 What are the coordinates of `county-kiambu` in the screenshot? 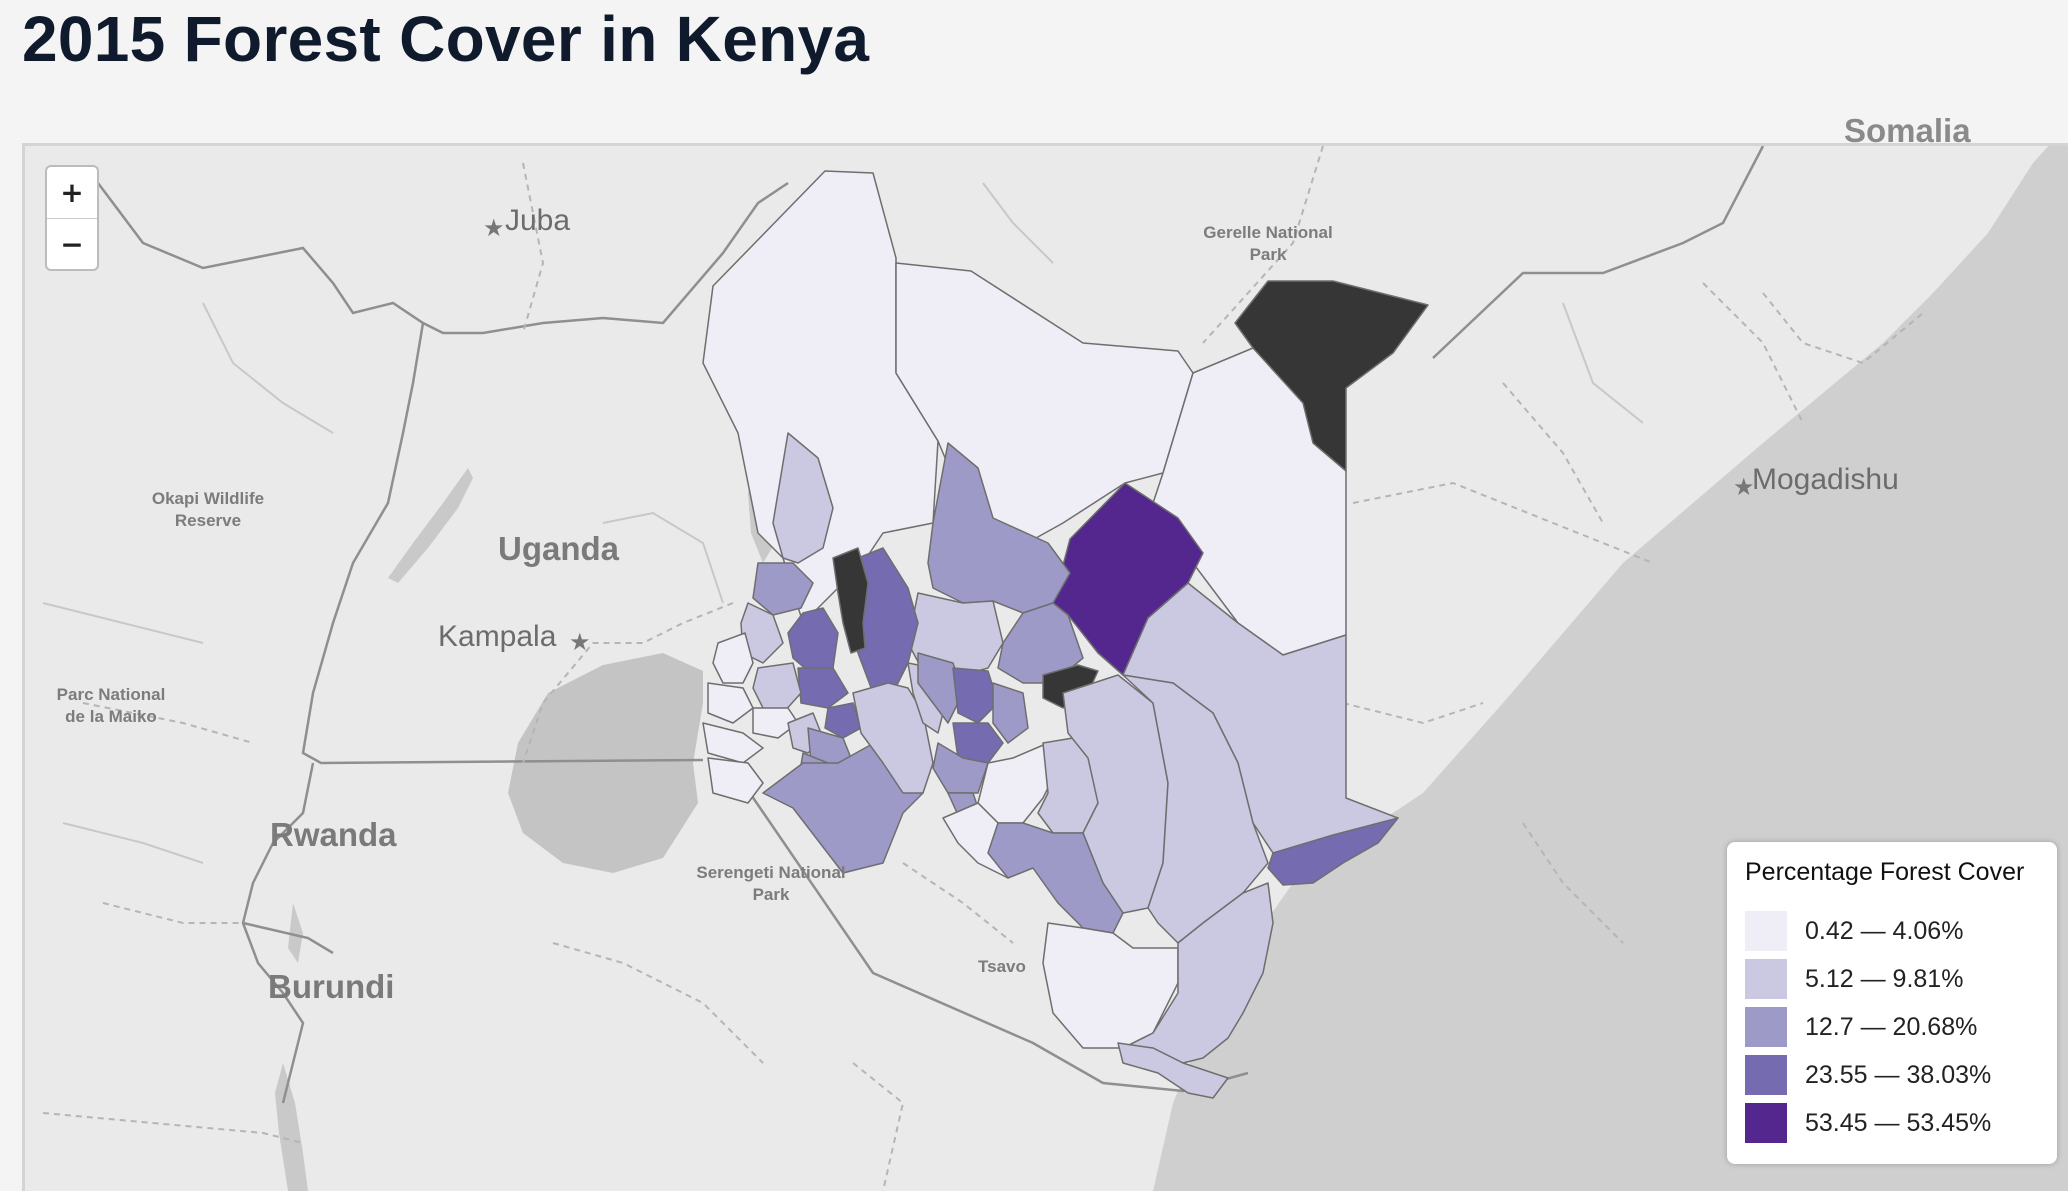 It's located at (960, 768).